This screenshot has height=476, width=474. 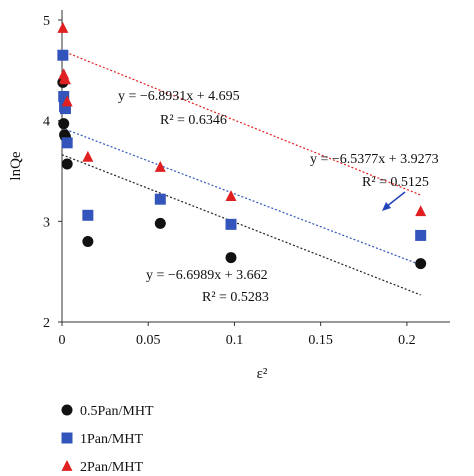 I want to click on r2-1pan: R² = 0.5125, so click(x=395, y=182).